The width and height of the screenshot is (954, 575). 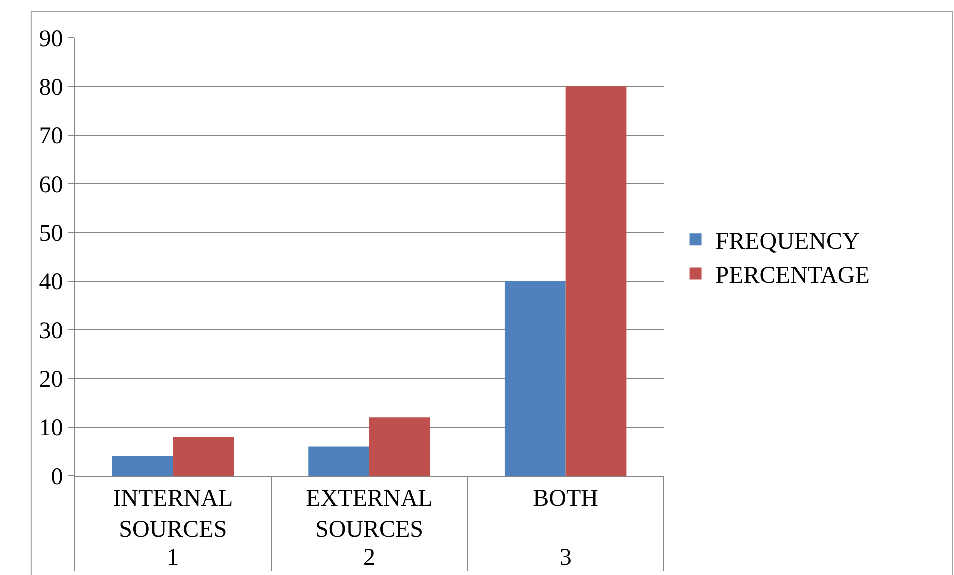 I want to click on y-tick-label: 30, so click(x=51, y=331).